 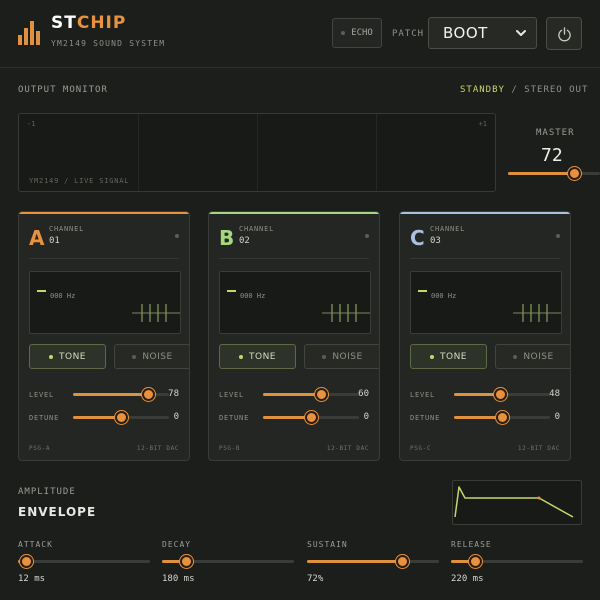 I want to click on master-slider, so click(x=554, y=173).